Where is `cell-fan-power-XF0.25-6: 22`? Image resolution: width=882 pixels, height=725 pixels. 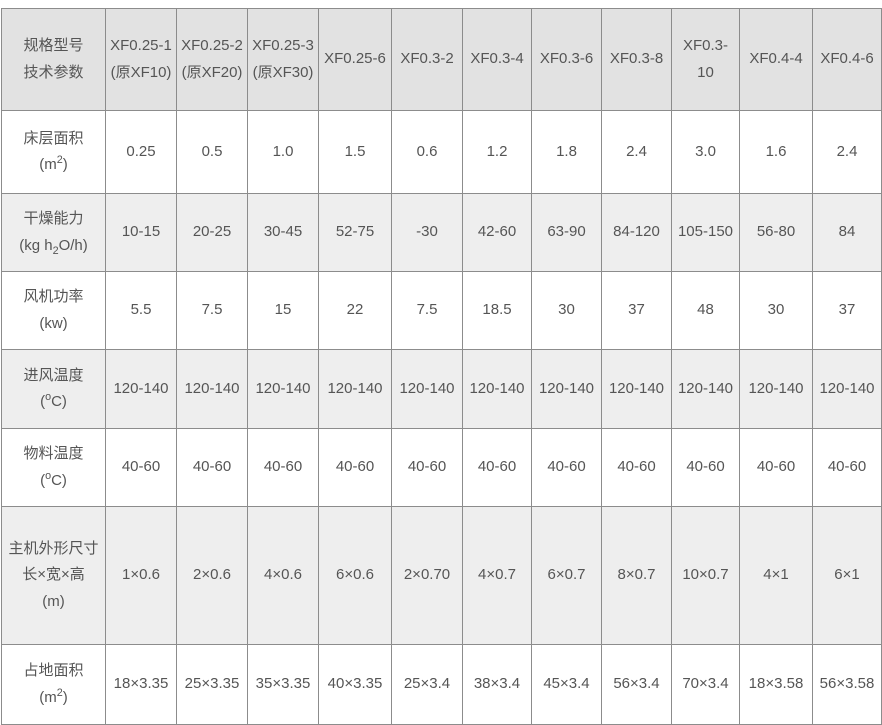 cell-fan-power-XF0.25-6: 22 is located at coordinates (355, 310).